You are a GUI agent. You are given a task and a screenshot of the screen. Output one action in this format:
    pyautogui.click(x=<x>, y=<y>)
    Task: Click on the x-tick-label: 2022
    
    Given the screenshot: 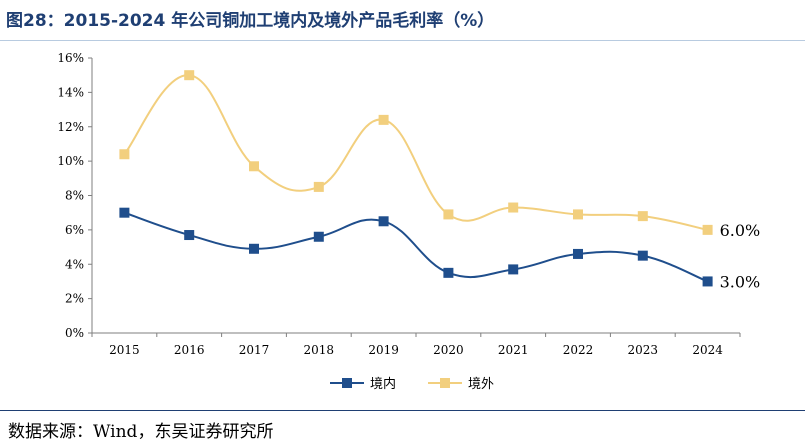 What is the action you would take?
    pyautogui.click(x=578, y=350)
    